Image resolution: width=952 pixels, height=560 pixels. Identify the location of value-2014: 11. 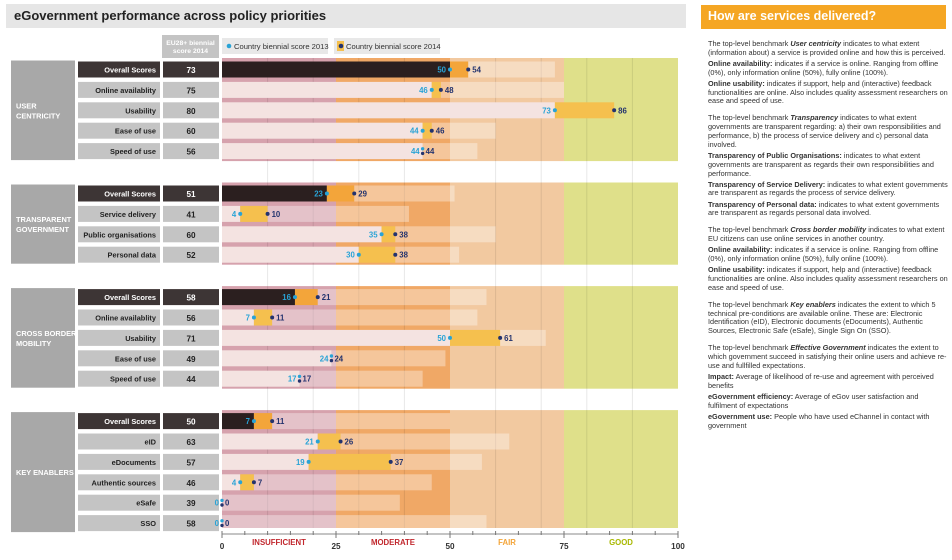
(280, 421).